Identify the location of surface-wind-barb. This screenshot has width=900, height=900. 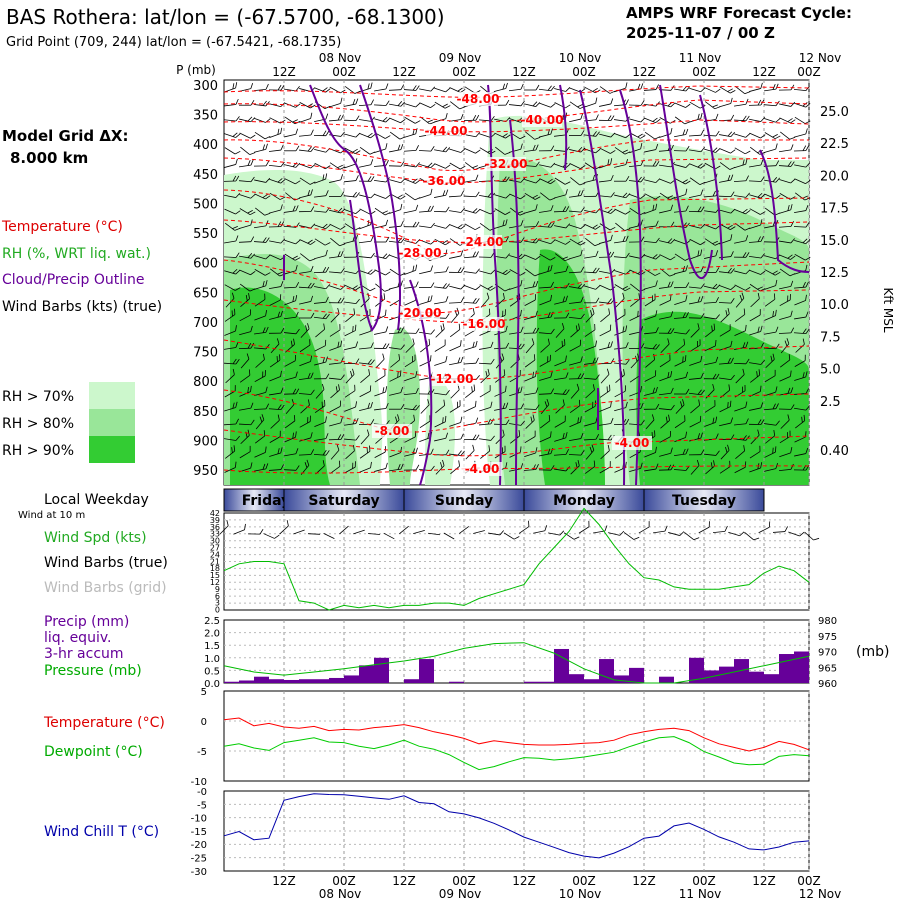
(540, 529).